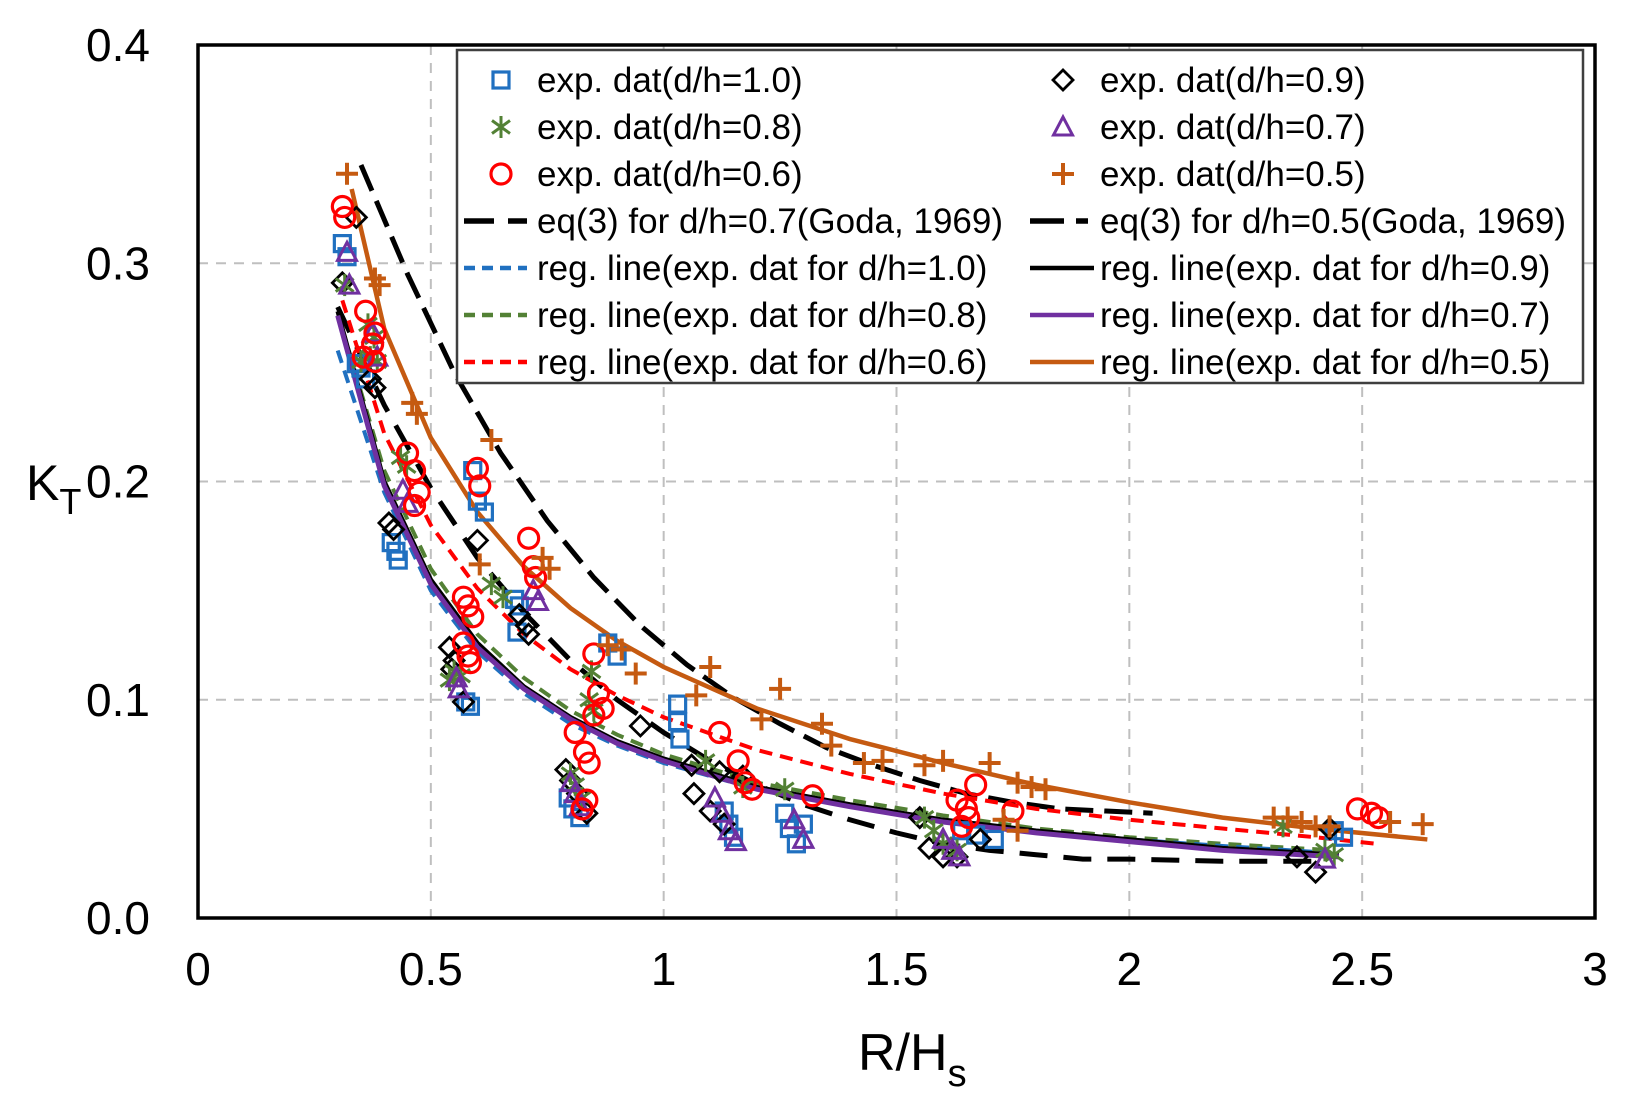  I want to click on legend-swatch-square-icon, so click(501, 80).